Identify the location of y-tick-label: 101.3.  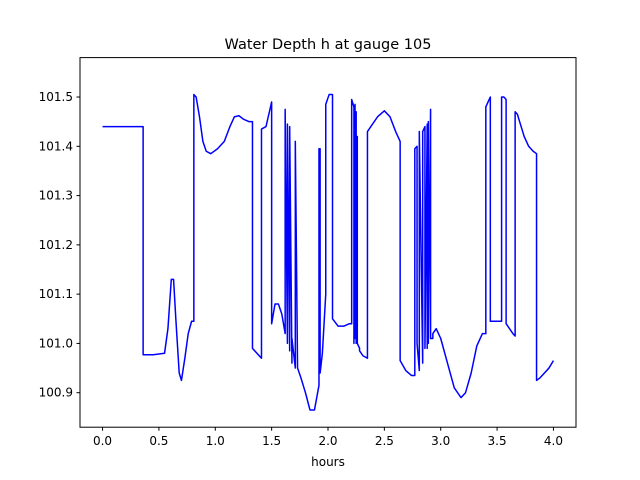
(56, 196).